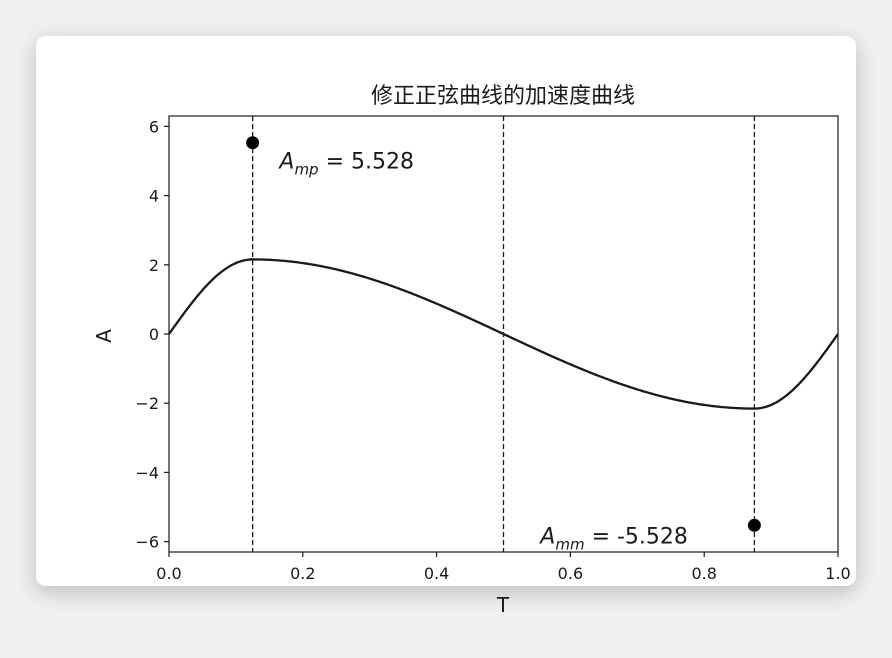 The image size is (892, 658). I want to click on x-tick-label: 1.0, so click(837, 573).